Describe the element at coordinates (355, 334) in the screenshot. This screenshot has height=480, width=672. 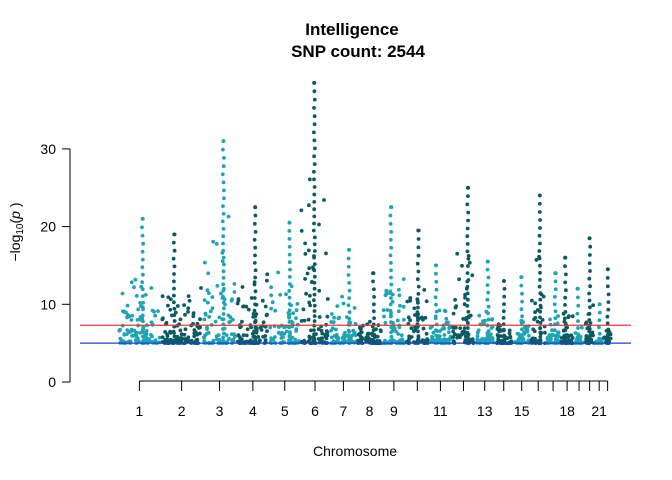
I see `threshold-lines` at that location.